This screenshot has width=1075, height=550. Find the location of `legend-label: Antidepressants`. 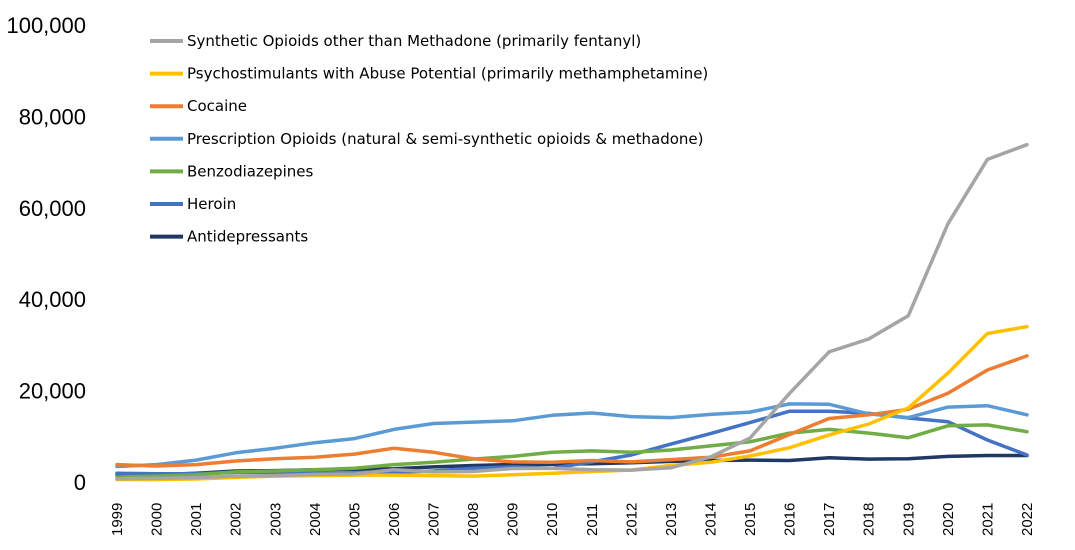

legend-label: Antidepressants is located at coordinates (247, 237).